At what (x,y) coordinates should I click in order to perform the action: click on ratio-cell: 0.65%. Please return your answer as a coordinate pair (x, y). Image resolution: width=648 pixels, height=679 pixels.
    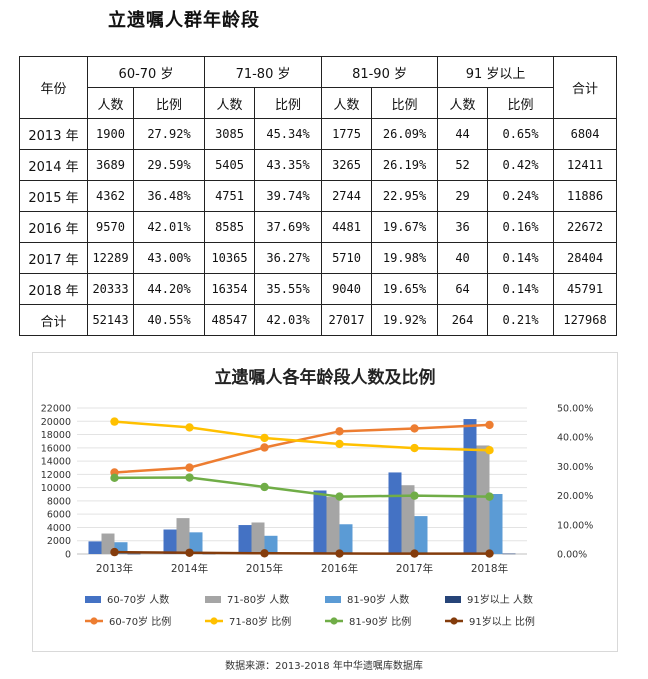
    Looking at the image, I should click on (521, 134).